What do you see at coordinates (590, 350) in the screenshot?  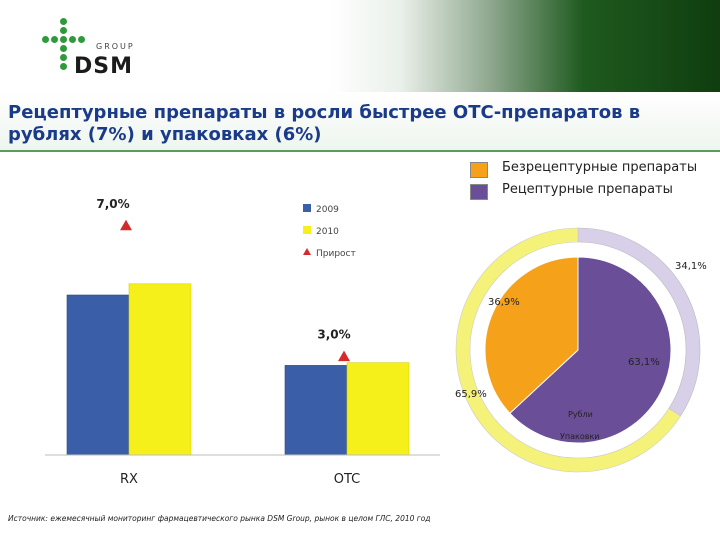 I see `inner-slice-rx` at bounding box center [590, 350].